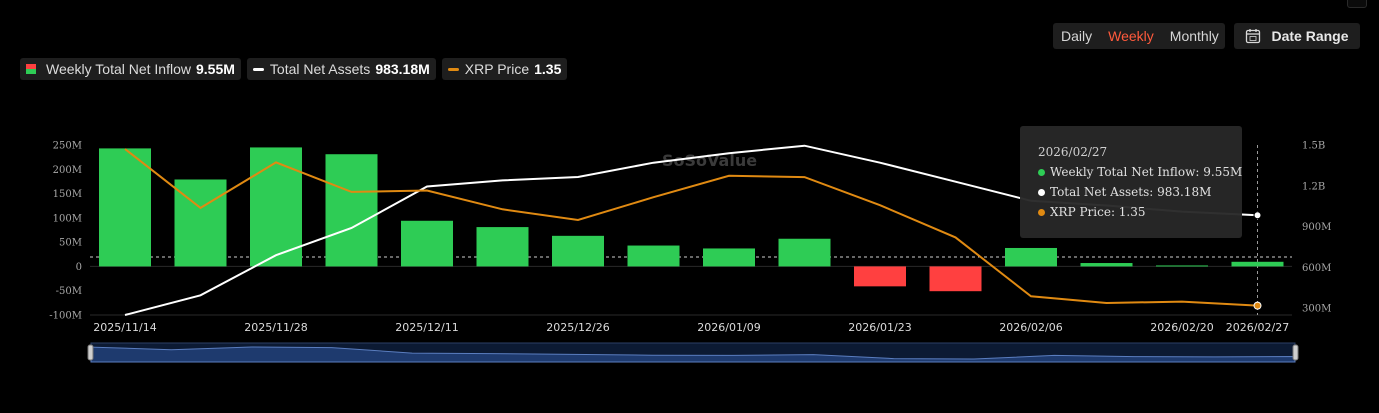 Image resolution: width=1379 pixels, height=413 pixels. Describe the element at coordinates (402, 69) in the screenshot. I see `legend-value: 983.18M` at that location.